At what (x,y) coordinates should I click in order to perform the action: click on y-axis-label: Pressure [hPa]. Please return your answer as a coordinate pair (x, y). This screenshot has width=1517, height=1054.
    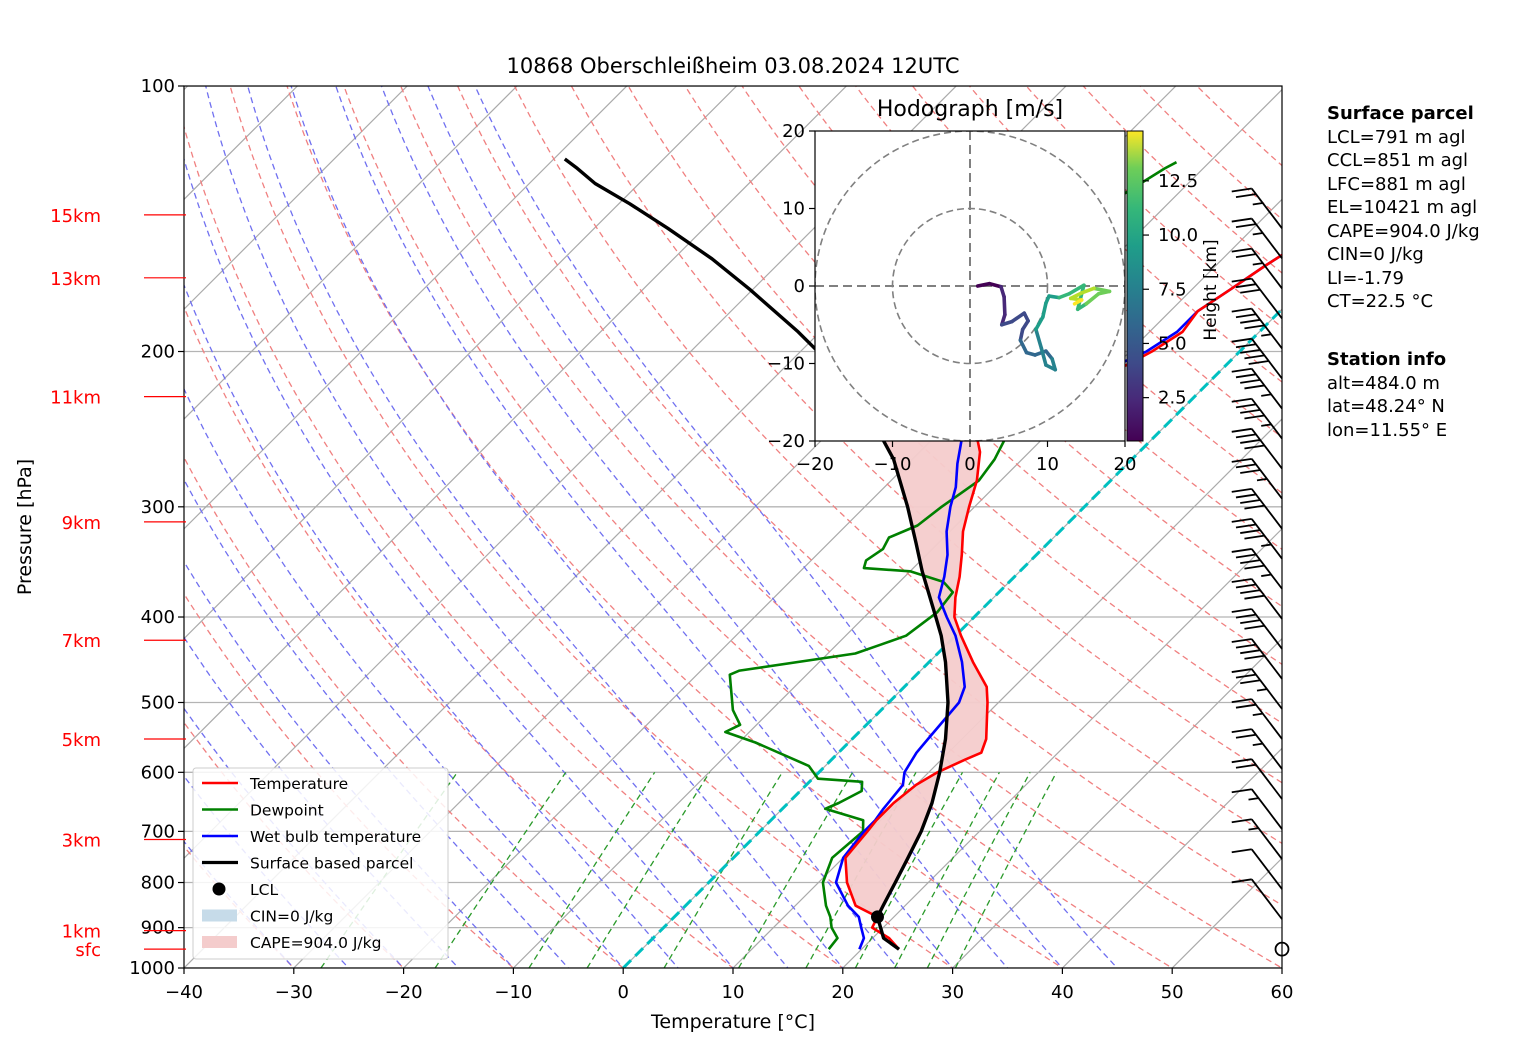
    Looking at the image, I should click on (25, 527).